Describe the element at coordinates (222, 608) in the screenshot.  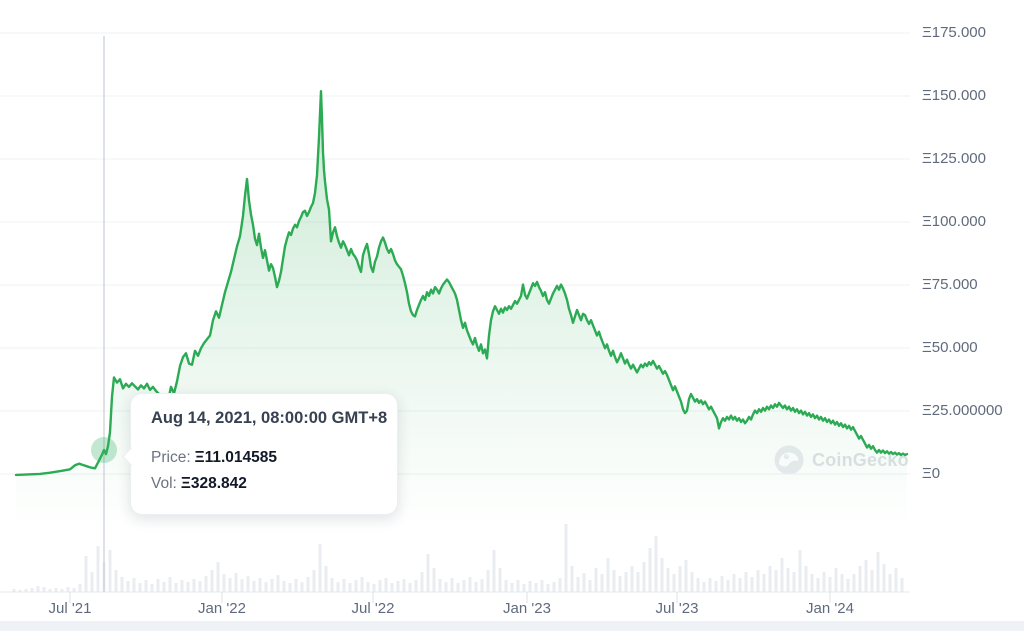
I see `x-axis-label: Jan '22` at that location.